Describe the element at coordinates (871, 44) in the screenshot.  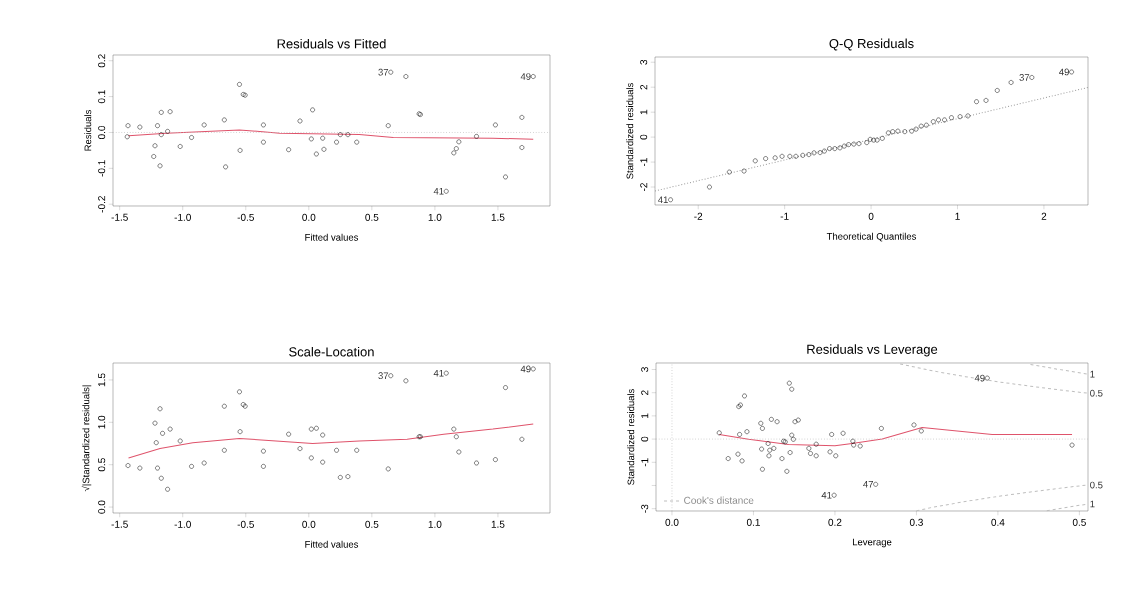
I see `chart-title: Q-Q Residuals` at that location.